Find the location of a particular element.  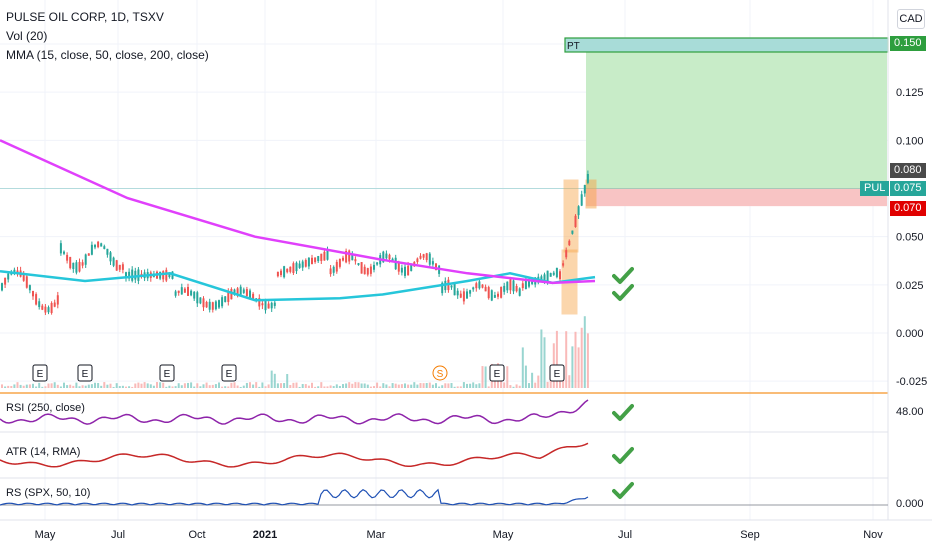

symbol-tag: PUL is located at coordinates (875, 188).